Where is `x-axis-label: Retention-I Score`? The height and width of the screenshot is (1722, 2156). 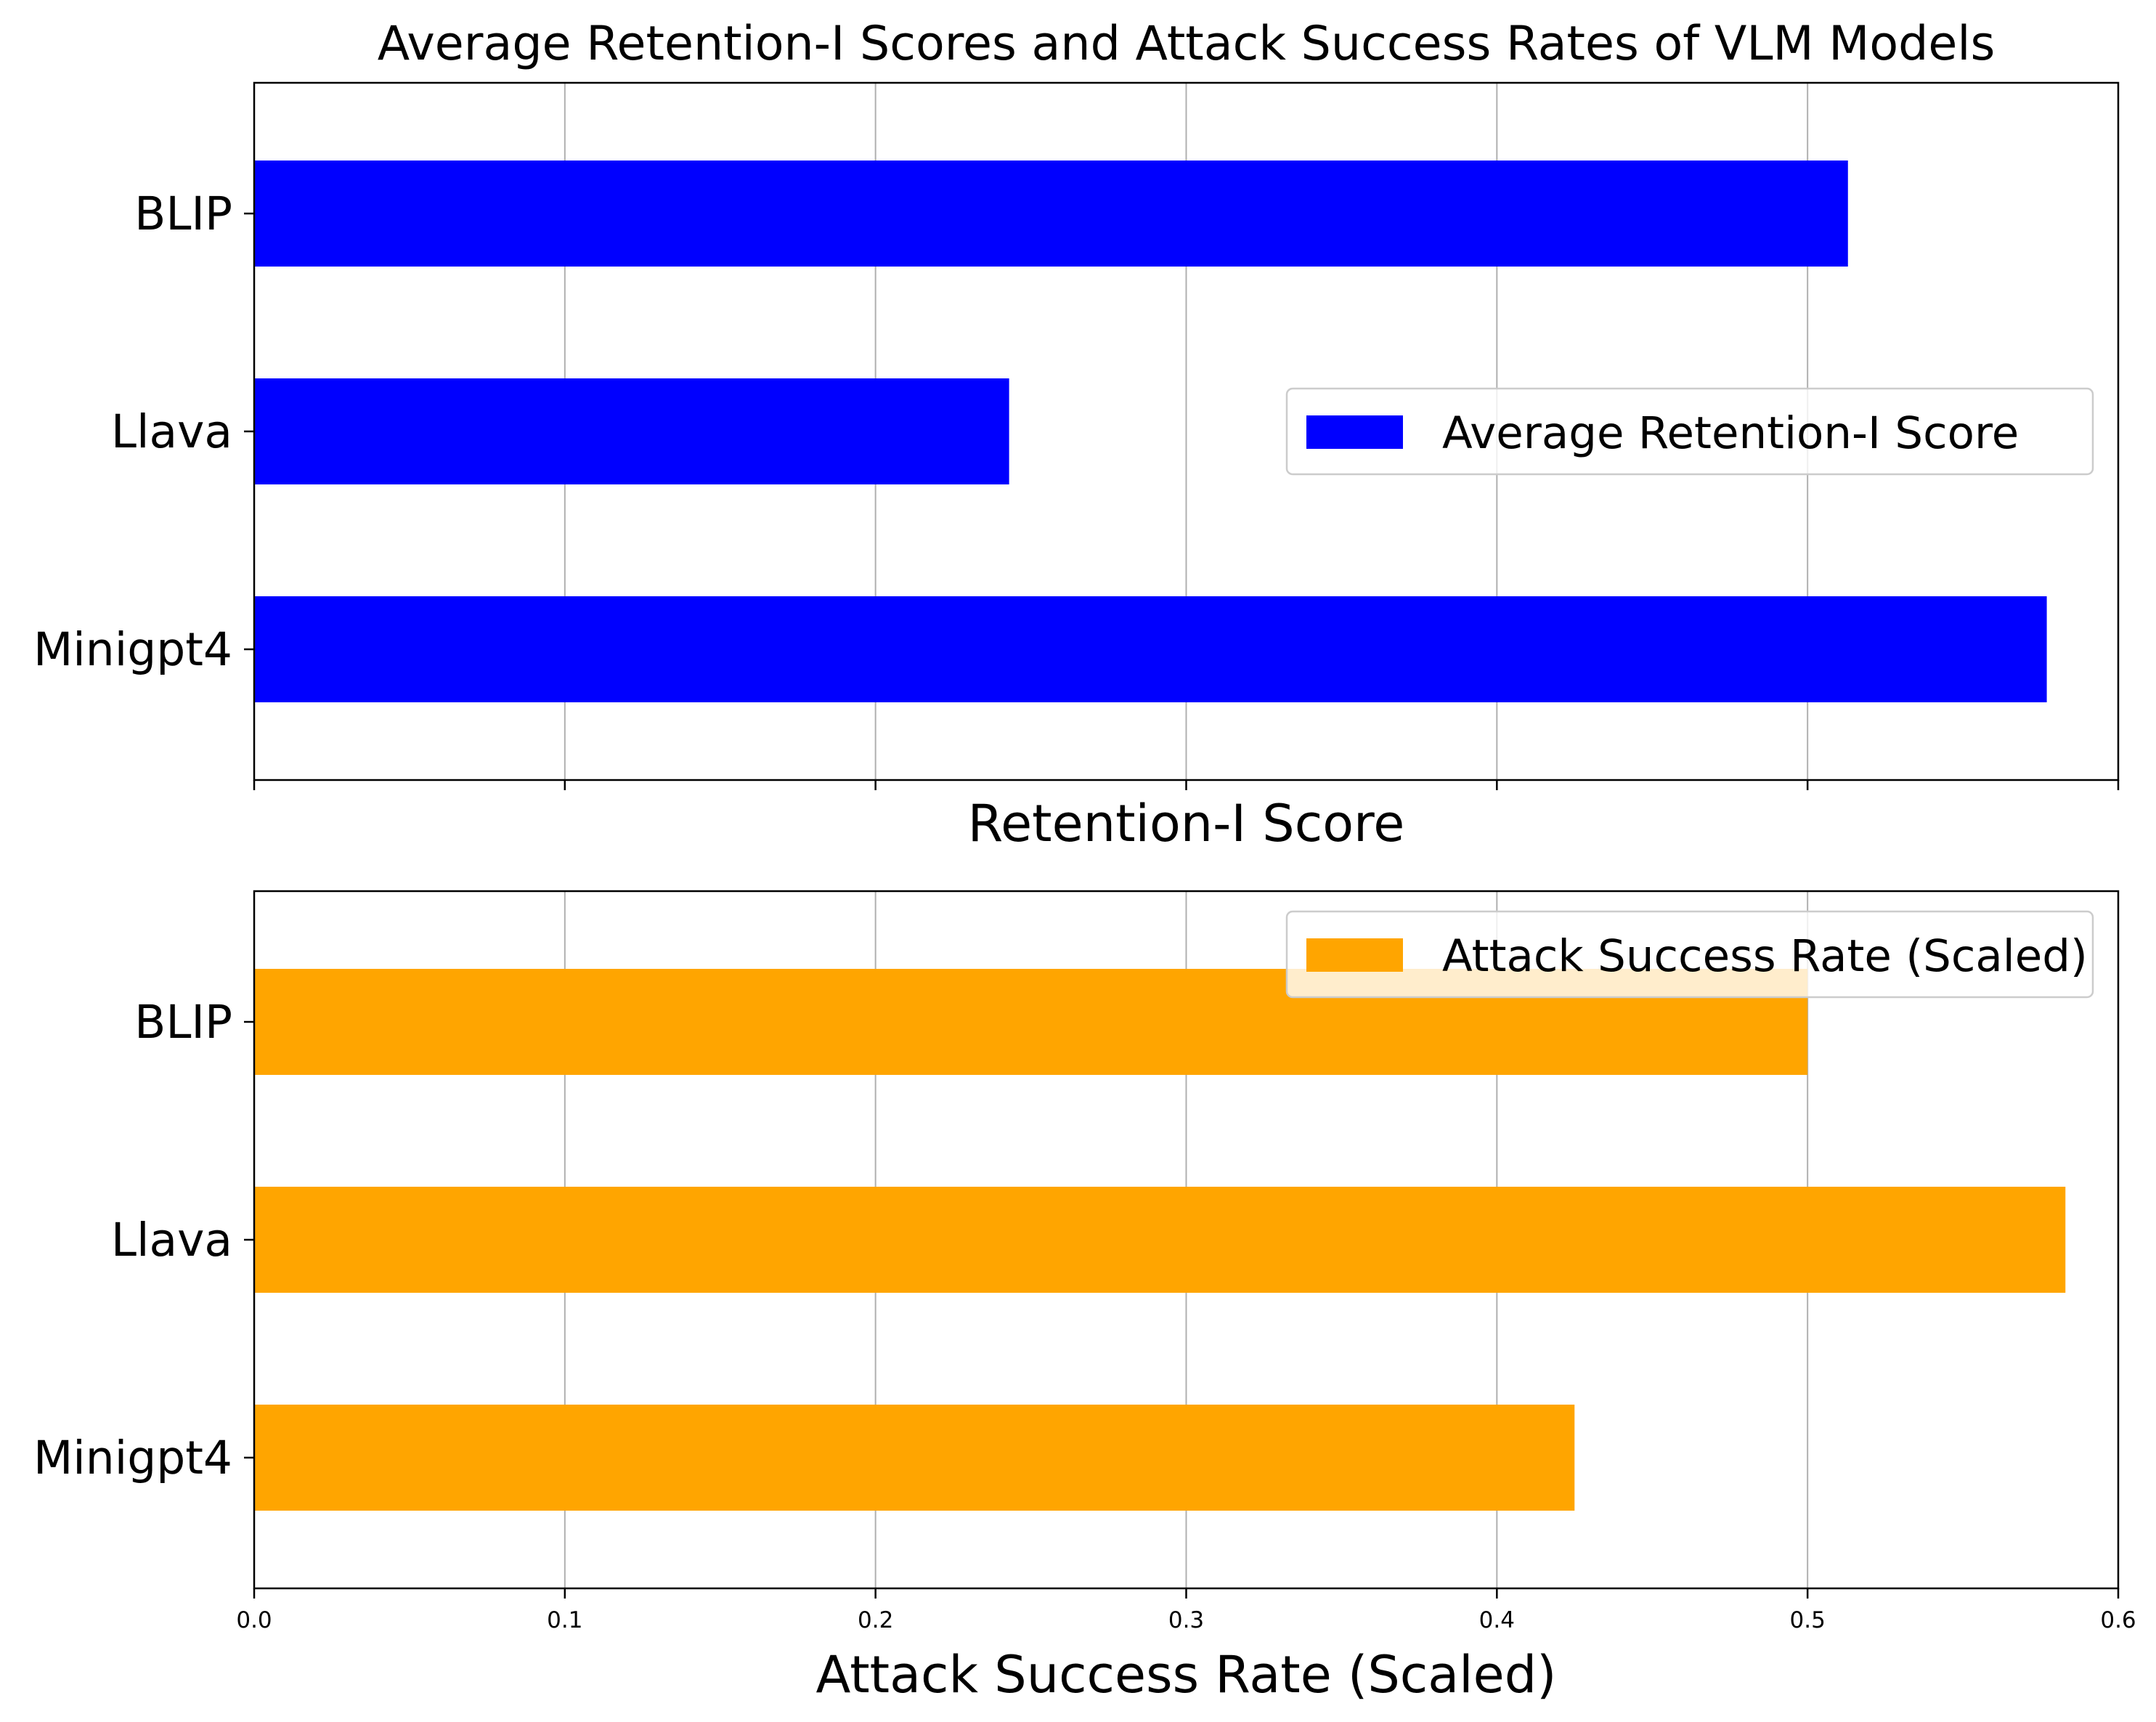
x-axis-label: Retention-I Score is located at coordinates (1186, 823).